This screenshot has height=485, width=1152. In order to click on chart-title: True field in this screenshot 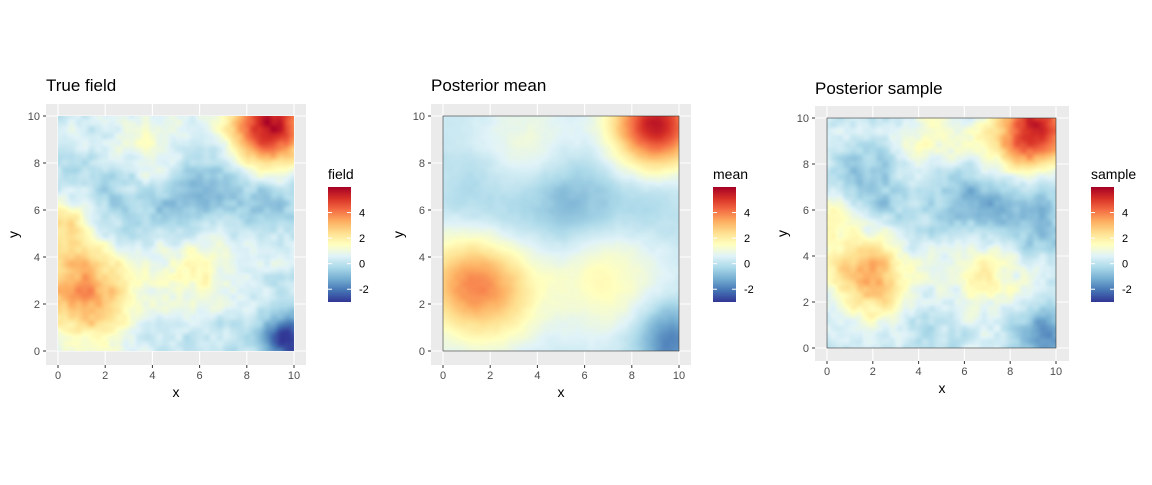, I will do `click(81, 85)`.